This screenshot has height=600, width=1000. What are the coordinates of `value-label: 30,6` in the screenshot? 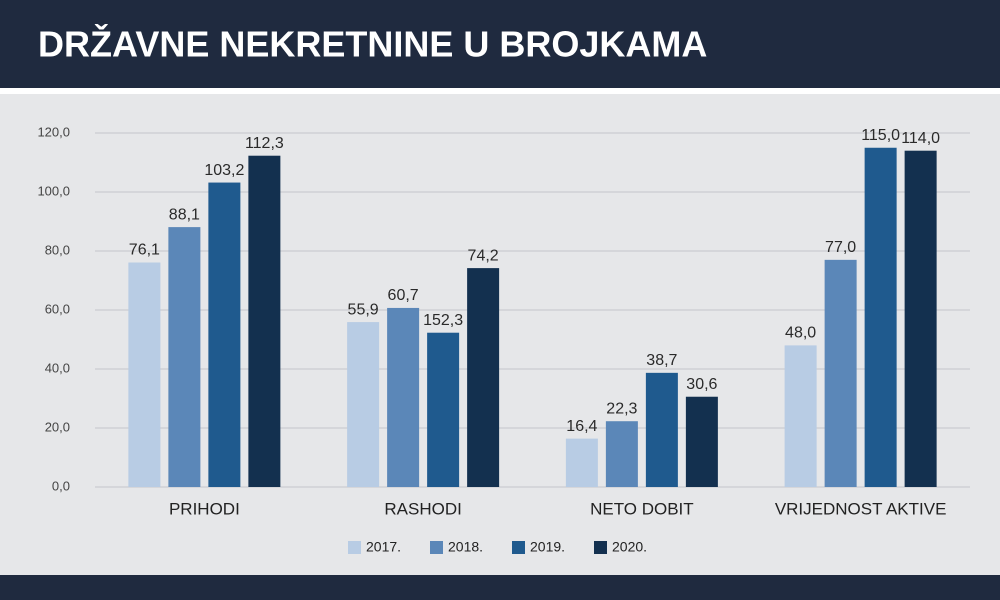 It's located at (701, 384).